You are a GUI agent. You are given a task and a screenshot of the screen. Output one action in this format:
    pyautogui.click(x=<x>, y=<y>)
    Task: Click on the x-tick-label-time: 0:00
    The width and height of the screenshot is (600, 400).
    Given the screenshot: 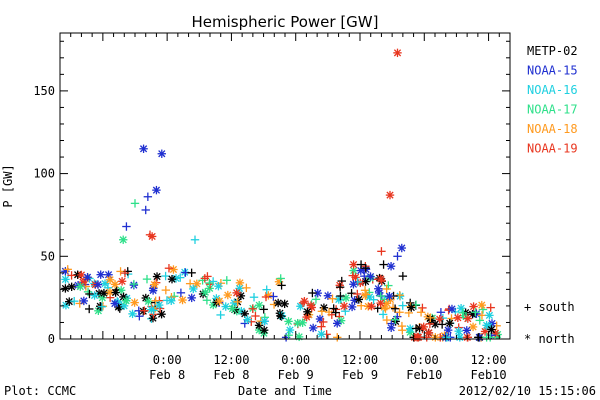 What is the action you would take?
    pyautogui.click(x=295, y=360)
    